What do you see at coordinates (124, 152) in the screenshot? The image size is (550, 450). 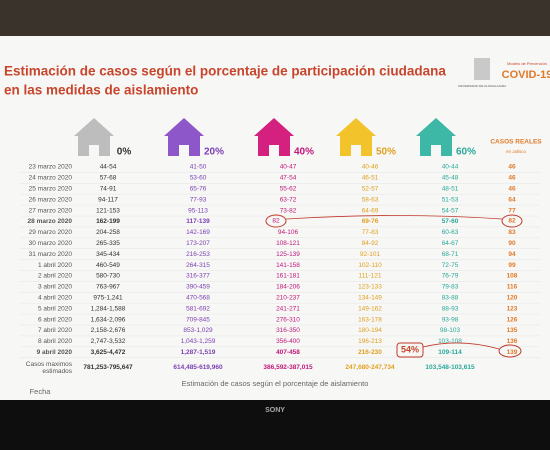 I see `column-header: 0%` at bounding box center [124, 152].